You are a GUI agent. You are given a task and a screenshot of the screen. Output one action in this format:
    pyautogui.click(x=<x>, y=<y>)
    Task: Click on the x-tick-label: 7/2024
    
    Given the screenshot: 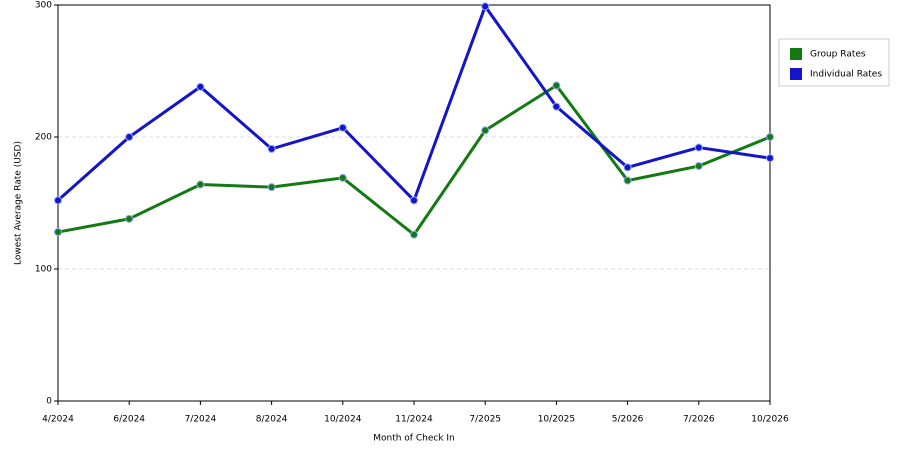 What is the action you would take?
    pyautogui.click(x=201, y=420)
    